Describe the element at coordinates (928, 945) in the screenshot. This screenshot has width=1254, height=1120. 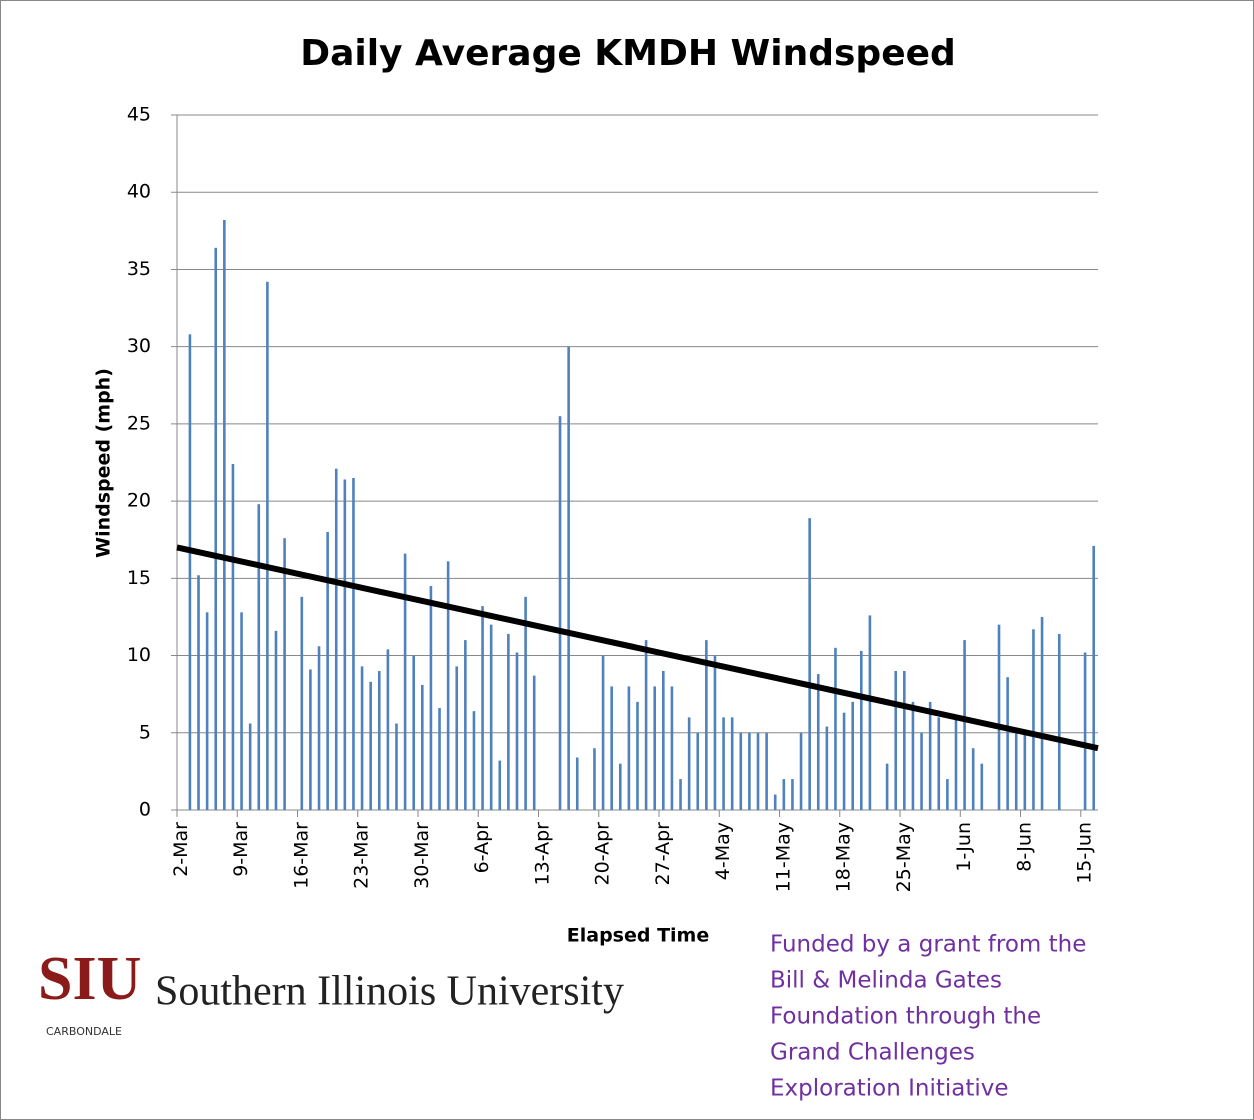
I see `funding-note: Funded by a grant from the` at that location.